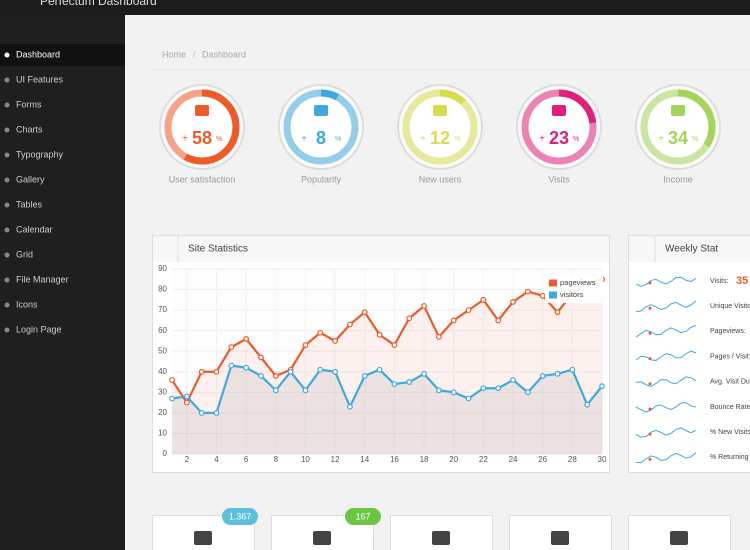 The image size is (750, 550). Describe the element at coordinates (276, 459) in the screenshot. I see `x-tick-label: 8` at that location.